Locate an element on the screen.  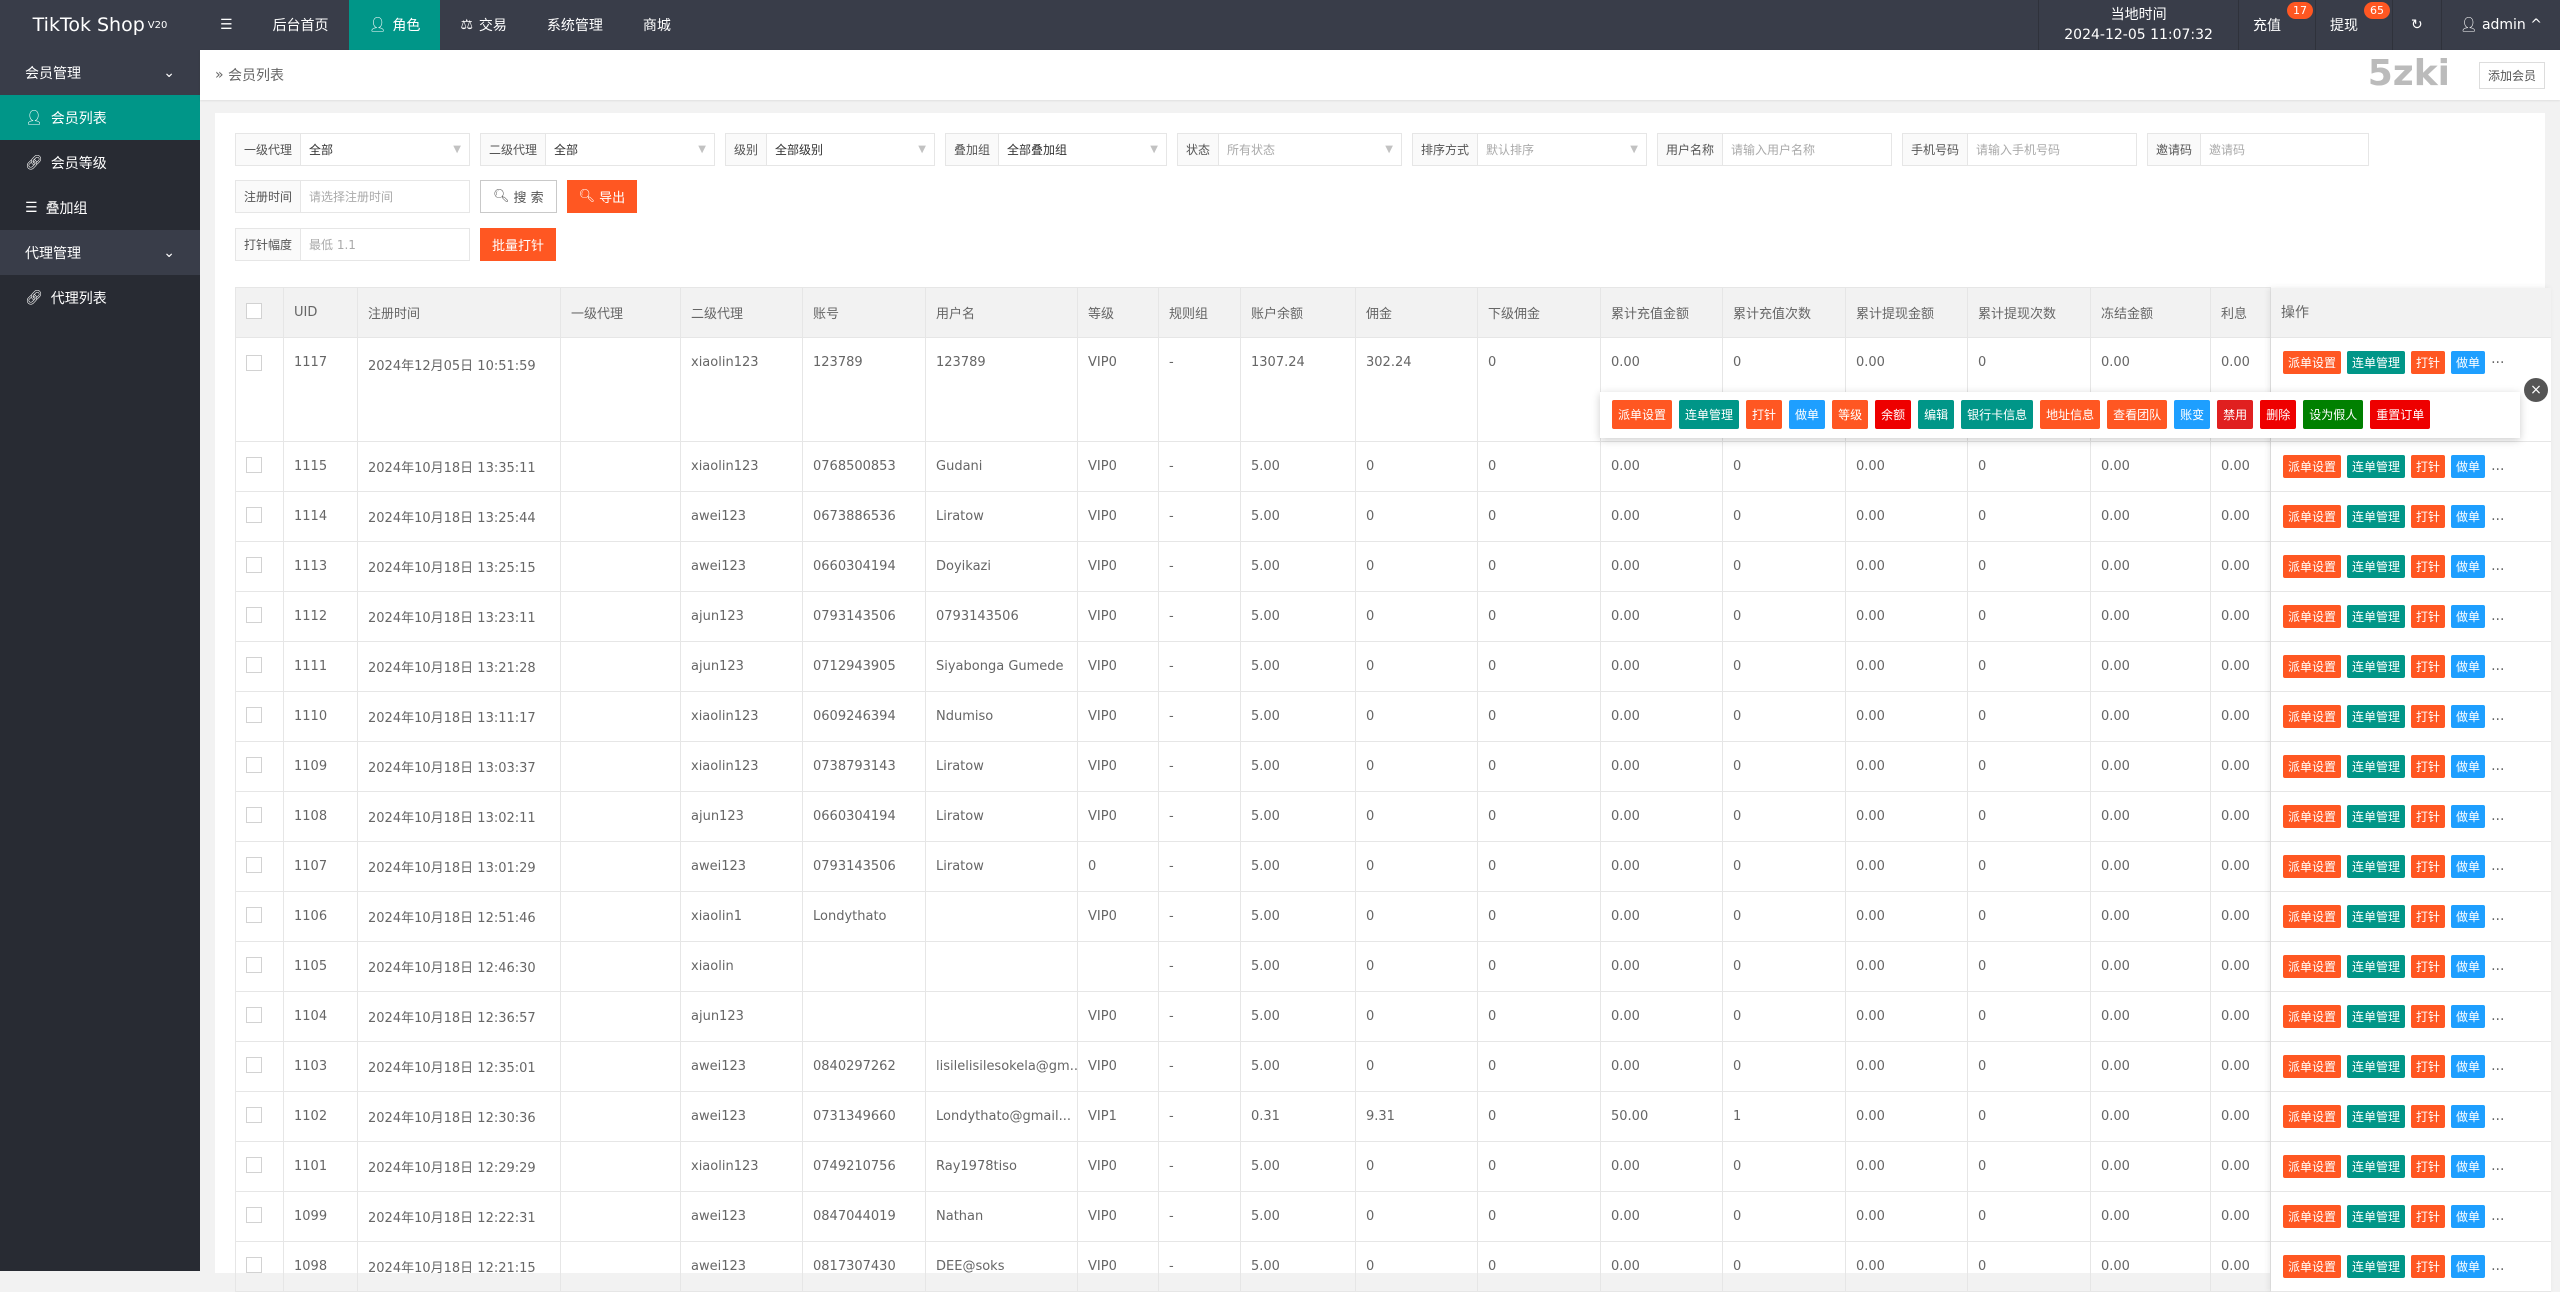
nav-mall: 商城 is located at coordinates (656, 26).